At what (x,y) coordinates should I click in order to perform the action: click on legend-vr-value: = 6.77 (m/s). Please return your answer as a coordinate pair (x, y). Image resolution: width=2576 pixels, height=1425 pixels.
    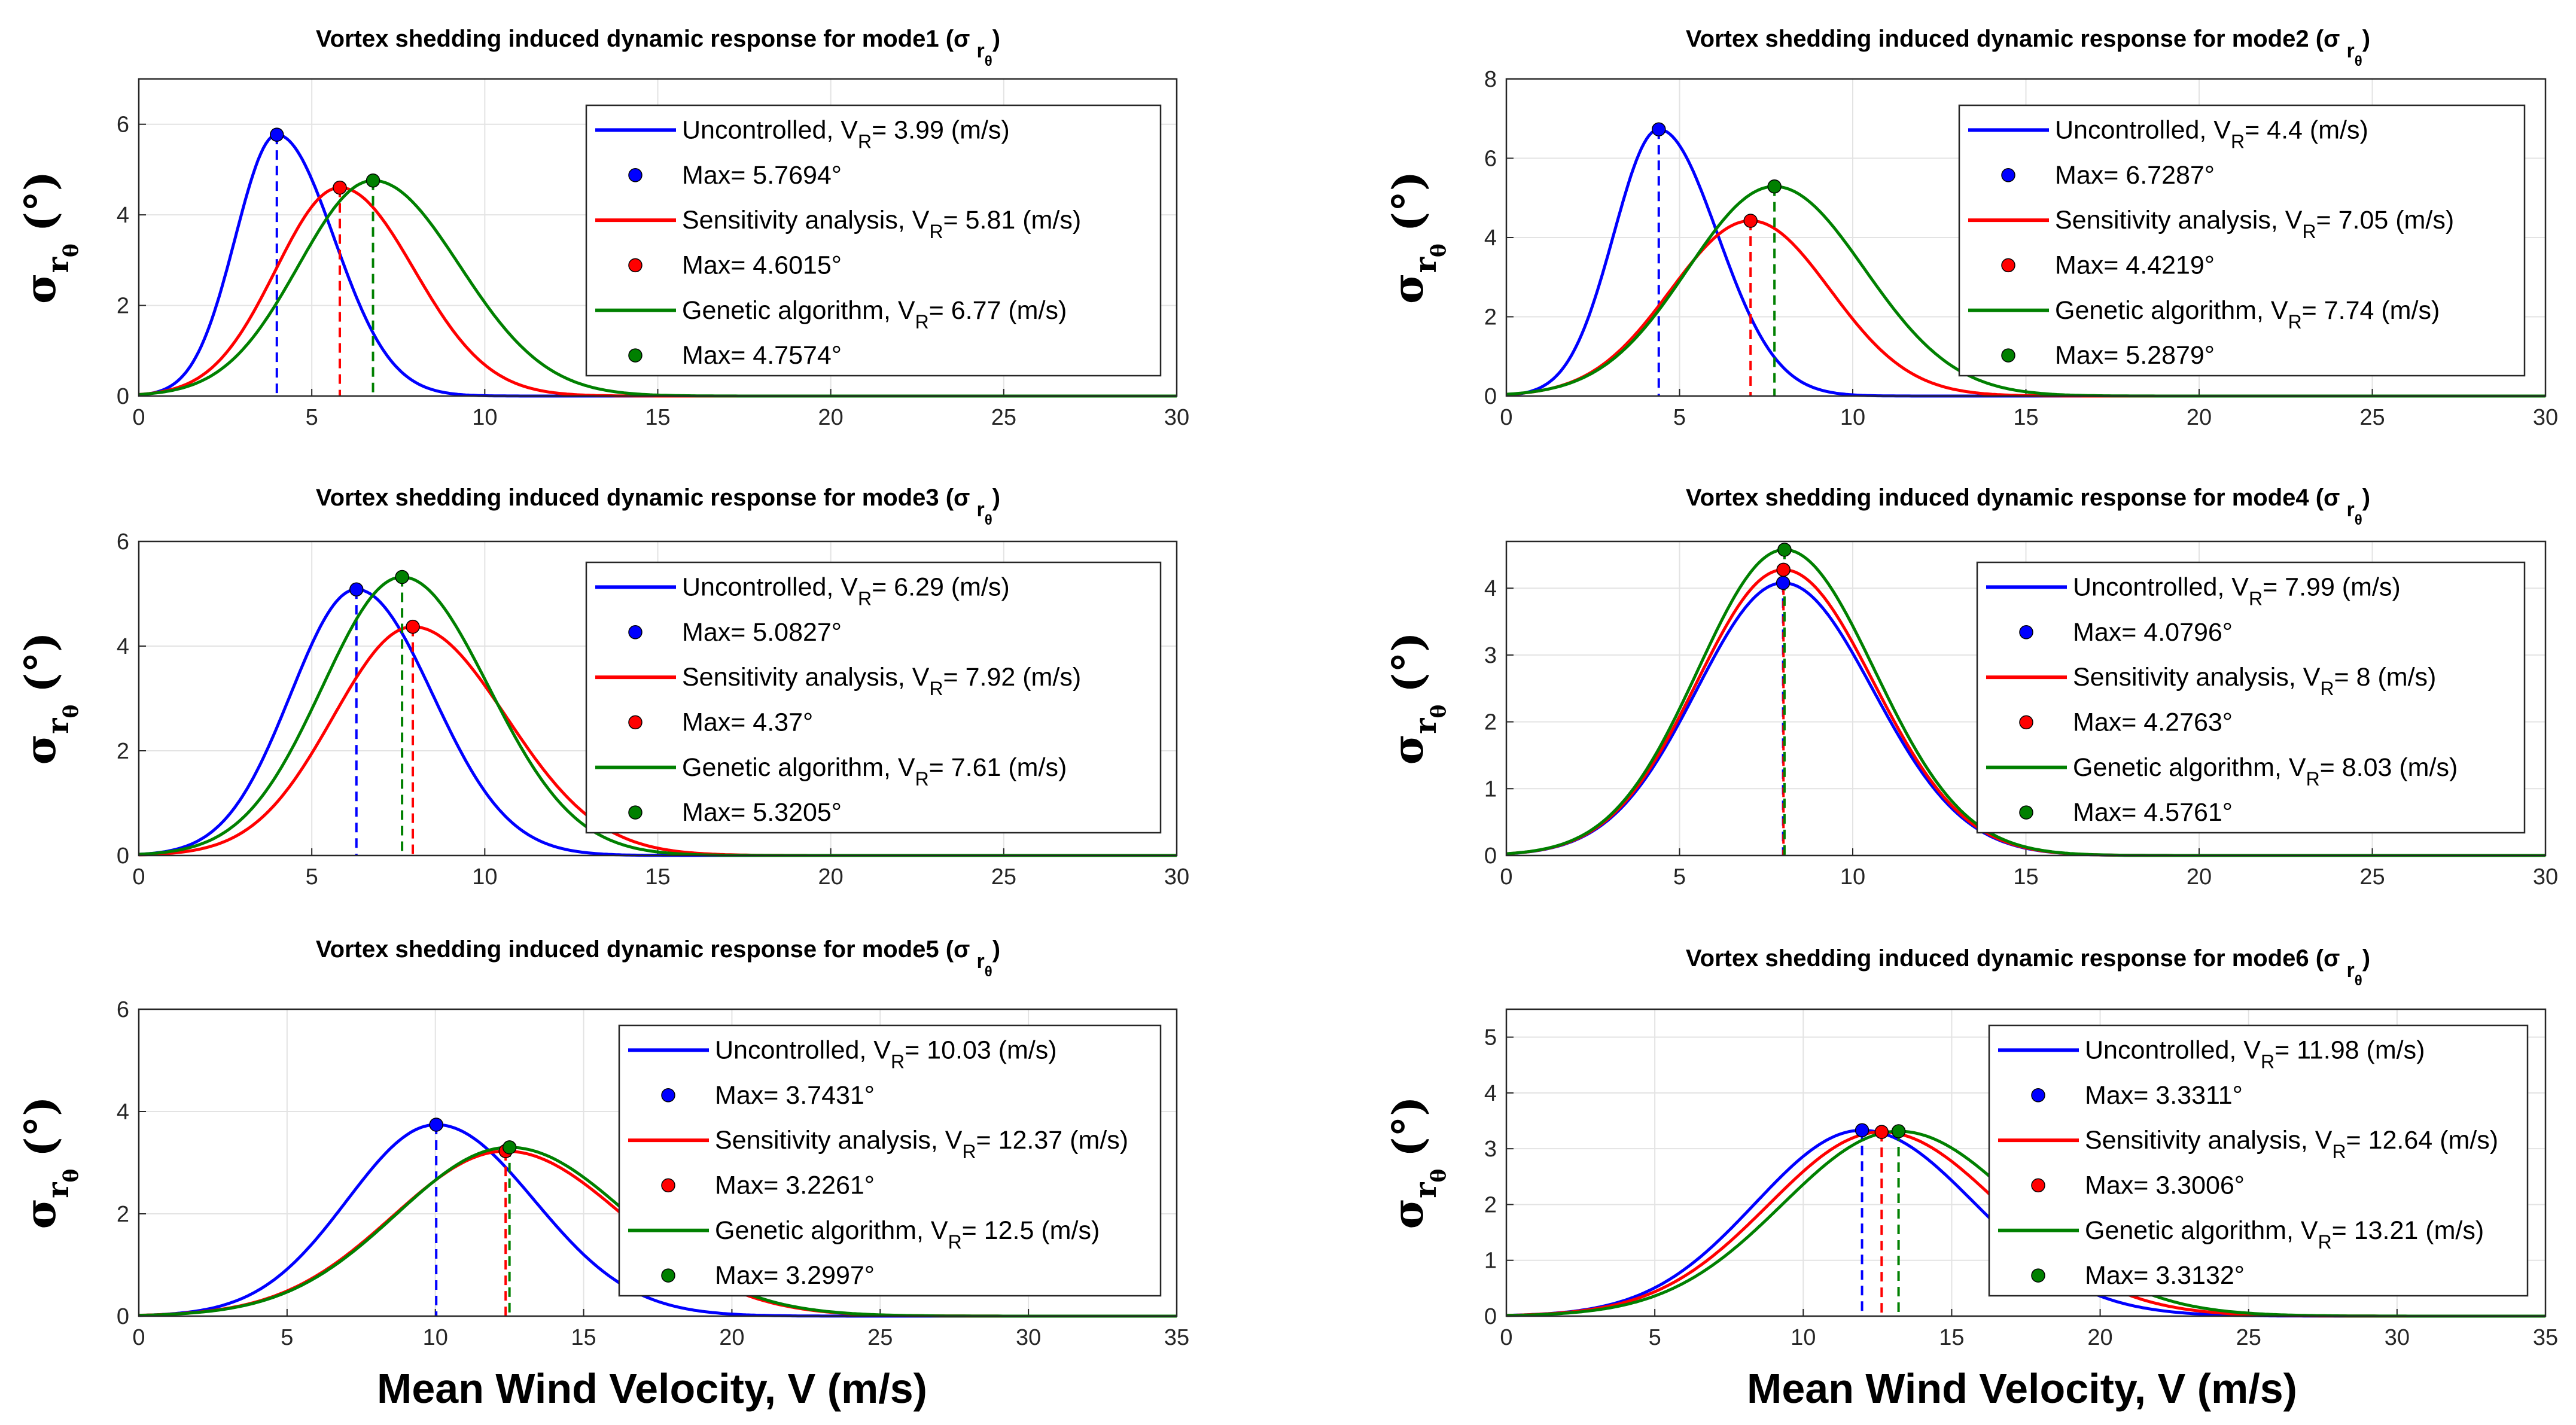
    Looking at the image, I should click on (998, 310).